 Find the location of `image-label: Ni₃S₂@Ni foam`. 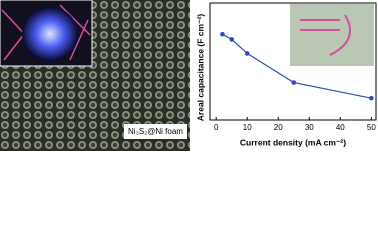

image-label: Ni₃S₂@Ni foam is located at coordinates (155, 131).